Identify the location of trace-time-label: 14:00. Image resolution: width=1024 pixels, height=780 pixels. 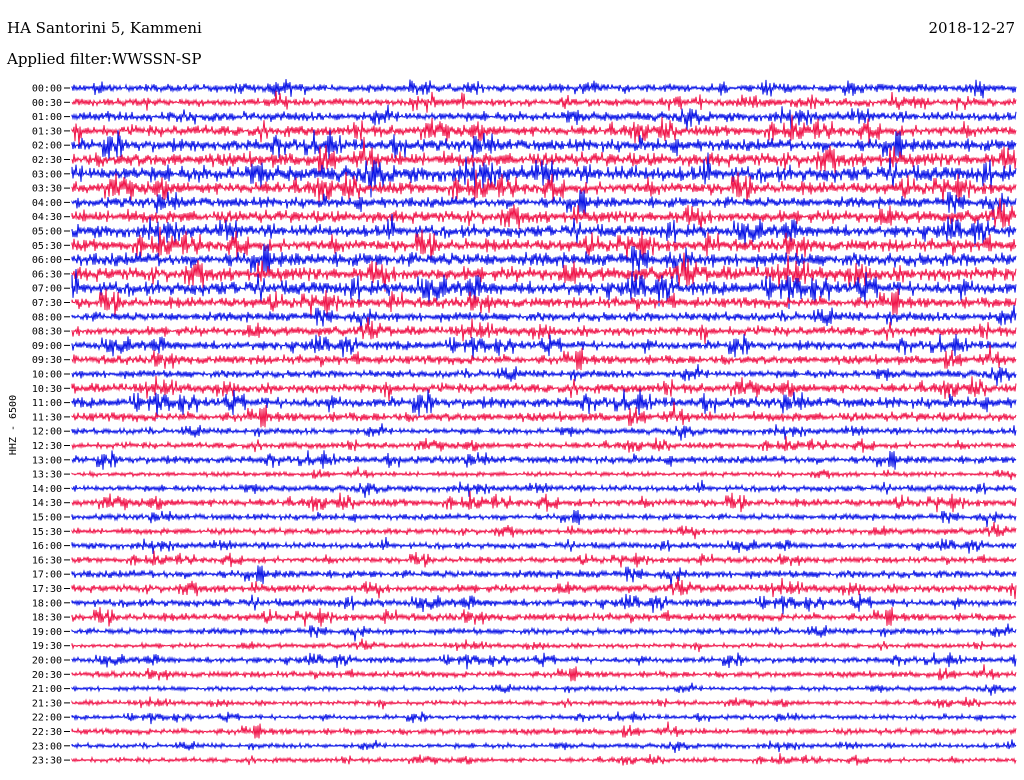
(47, 489).